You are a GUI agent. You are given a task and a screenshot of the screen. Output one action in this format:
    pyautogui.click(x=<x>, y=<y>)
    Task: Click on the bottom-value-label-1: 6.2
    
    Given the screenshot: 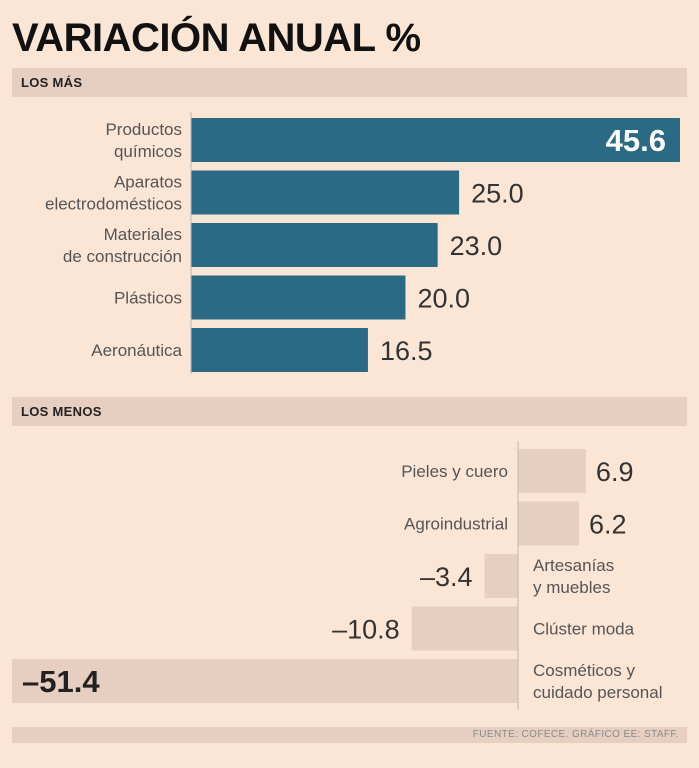 What is the action you would take?
    pyautogui.click(x=608, y=525)
    